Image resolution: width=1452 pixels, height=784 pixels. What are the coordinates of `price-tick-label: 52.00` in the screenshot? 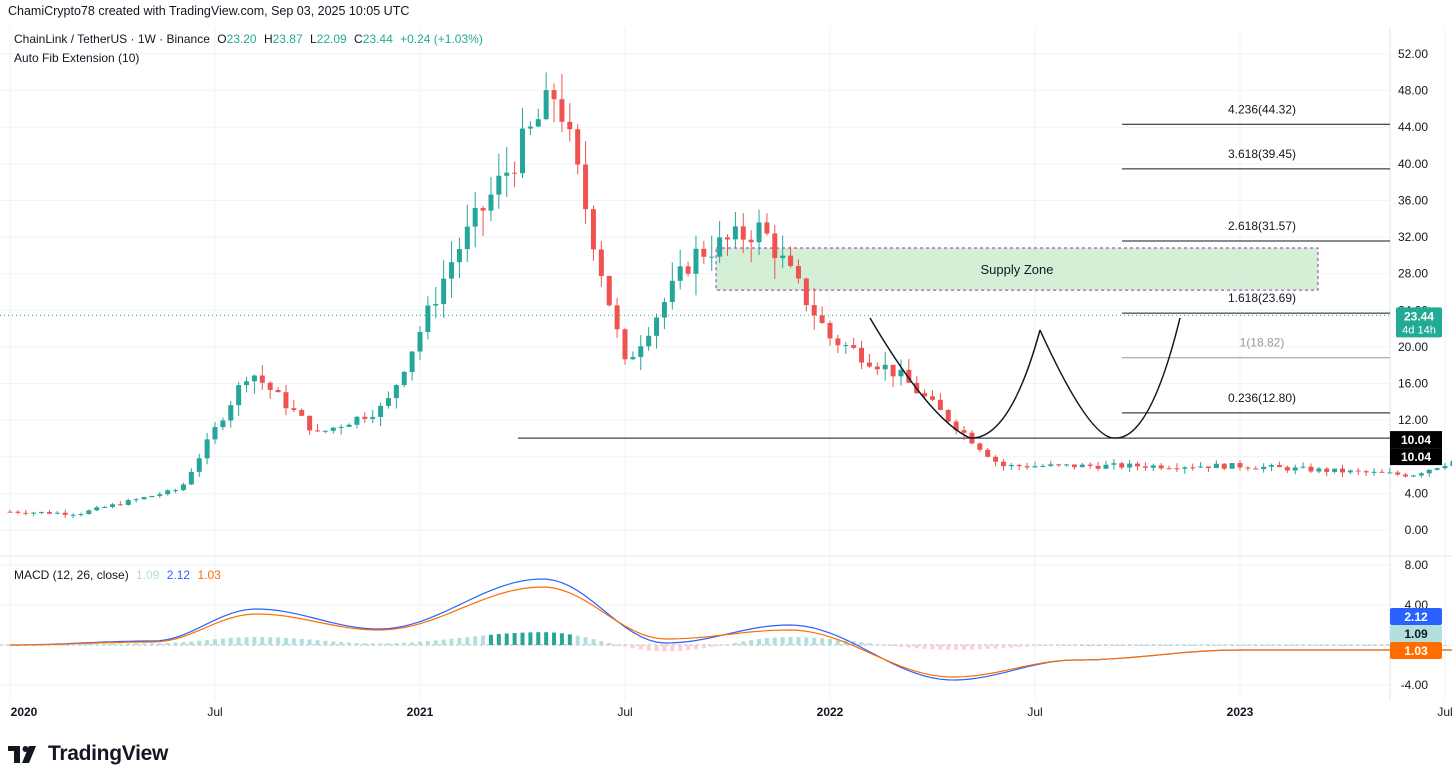 It's located at (1413, 54).